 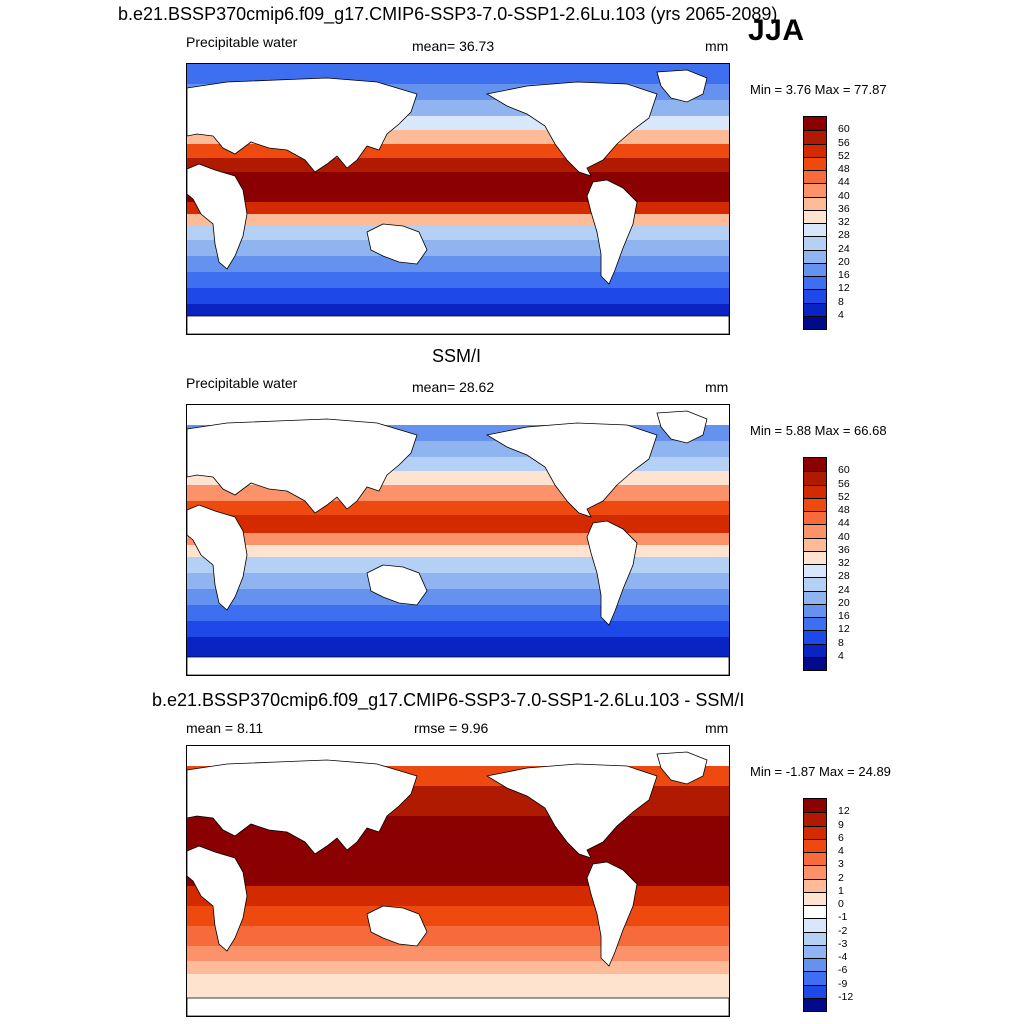 What do you see at coordinates (453, 46) in the screenshot?
I see `panel1-mean-label: mean= 36.73` at bounding box center [453, 46].